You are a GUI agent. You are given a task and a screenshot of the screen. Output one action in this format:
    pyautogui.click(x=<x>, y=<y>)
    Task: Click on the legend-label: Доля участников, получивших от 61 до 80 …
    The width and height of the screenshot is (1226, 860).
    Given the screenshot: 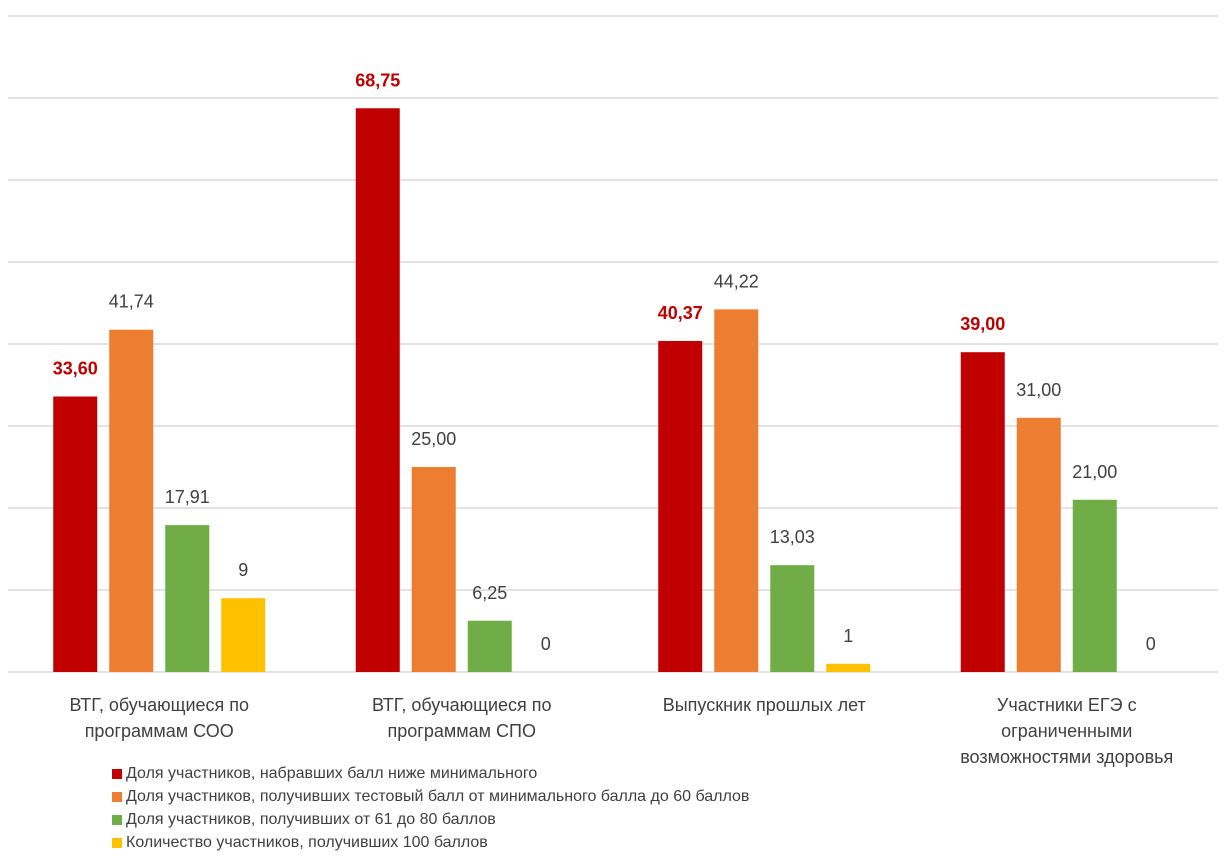 What is the action you would take?
    pyautogui.click(x=311, y=819)
    